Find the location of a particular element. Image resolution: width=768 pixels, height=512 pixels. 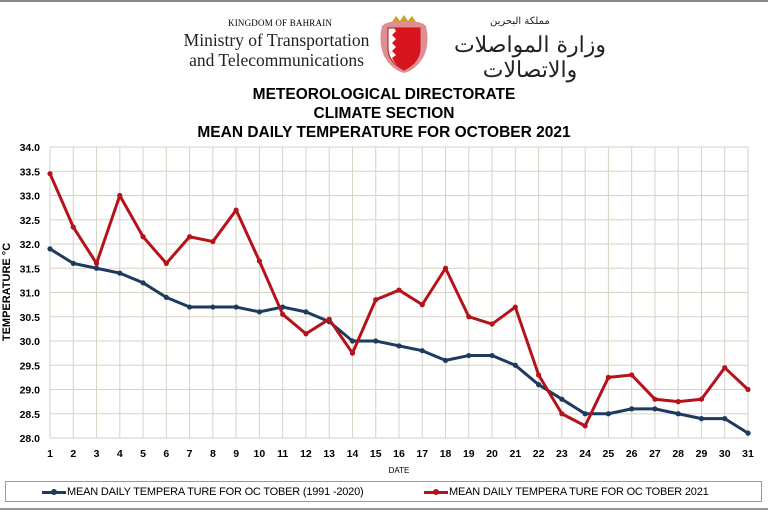

x-tick-label: 3 is located at coordinates (97, 454).